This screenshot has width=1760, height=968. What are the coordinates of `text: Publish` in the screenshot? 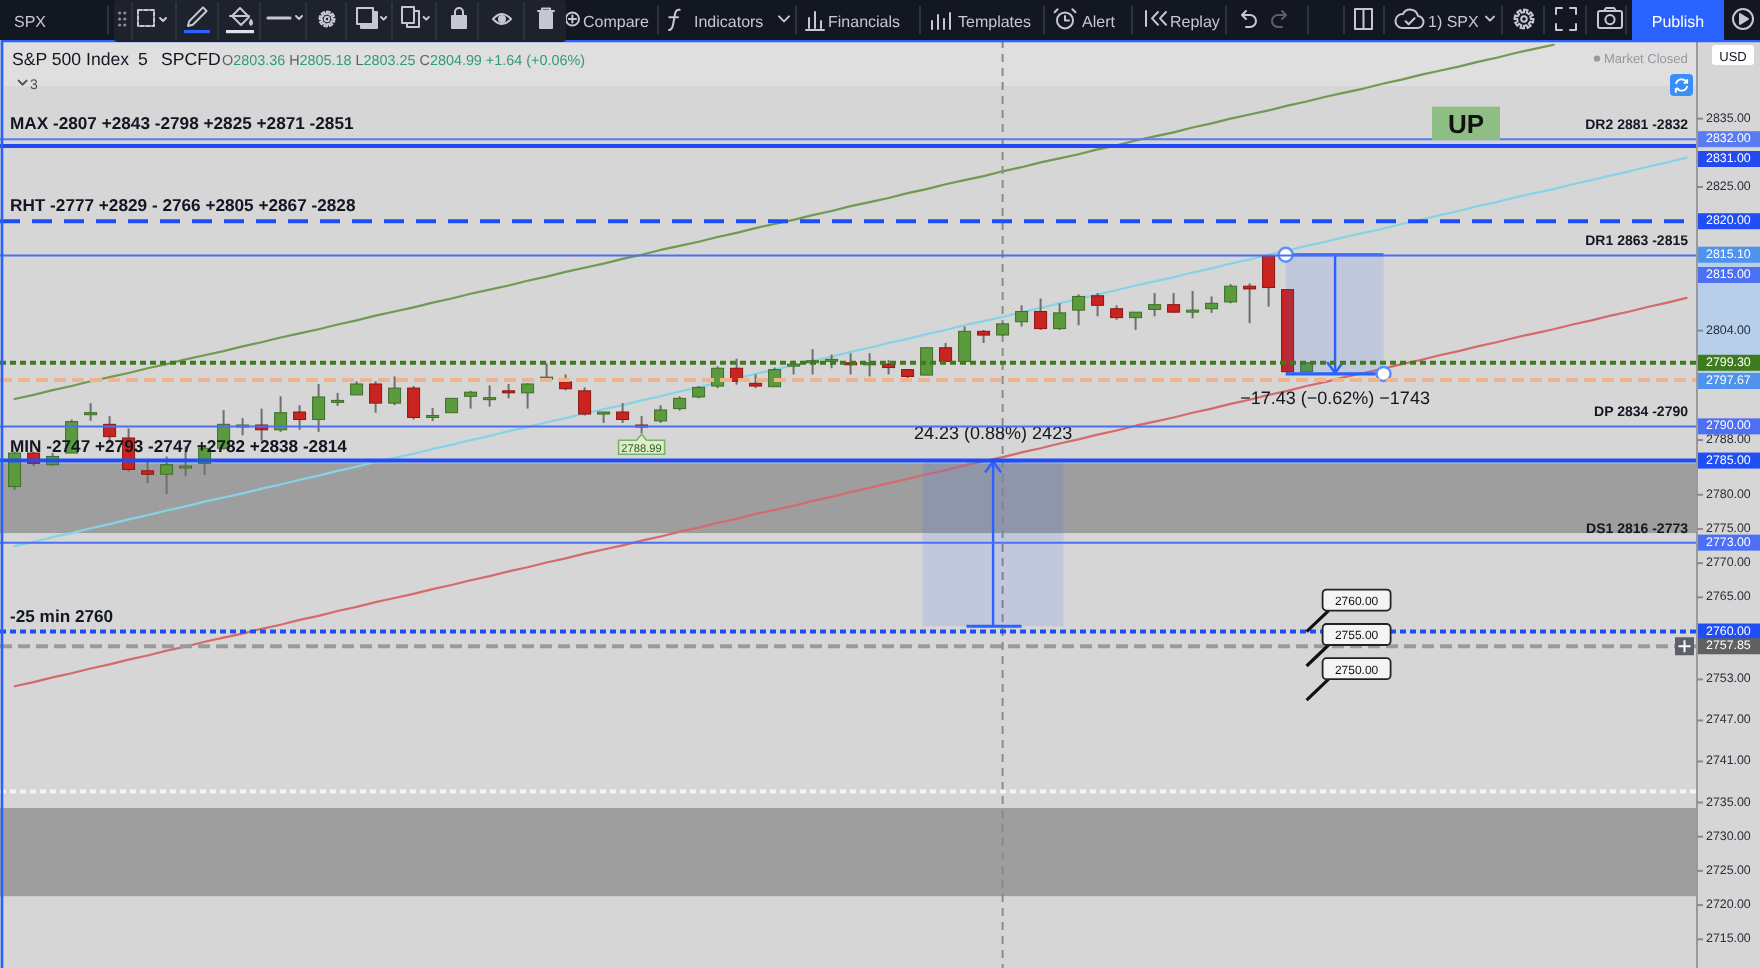 It's located at (1678, 21).